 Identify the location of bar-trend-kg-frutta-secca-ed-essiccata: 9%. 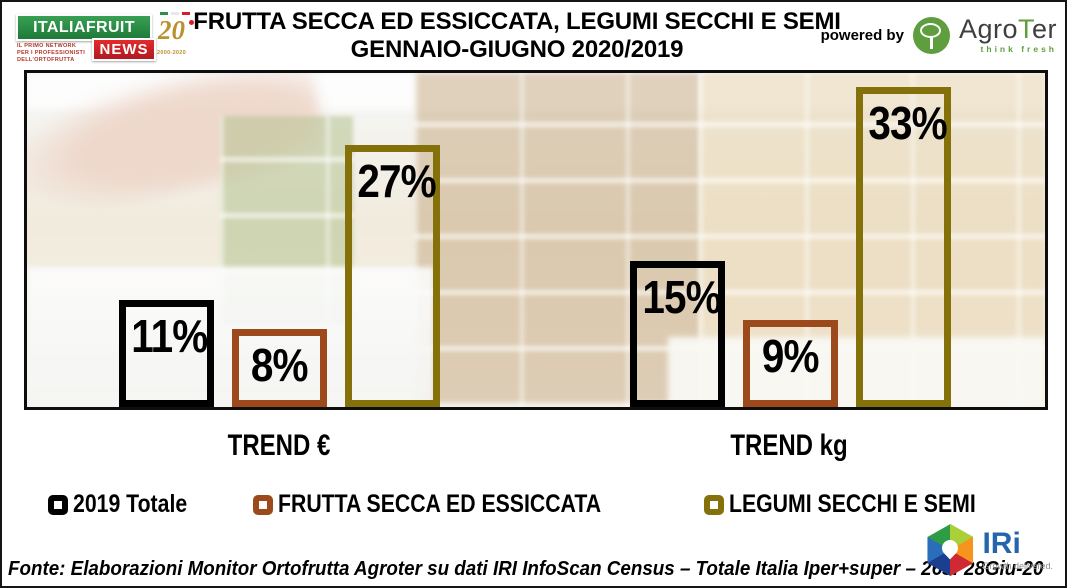
(790, 363).